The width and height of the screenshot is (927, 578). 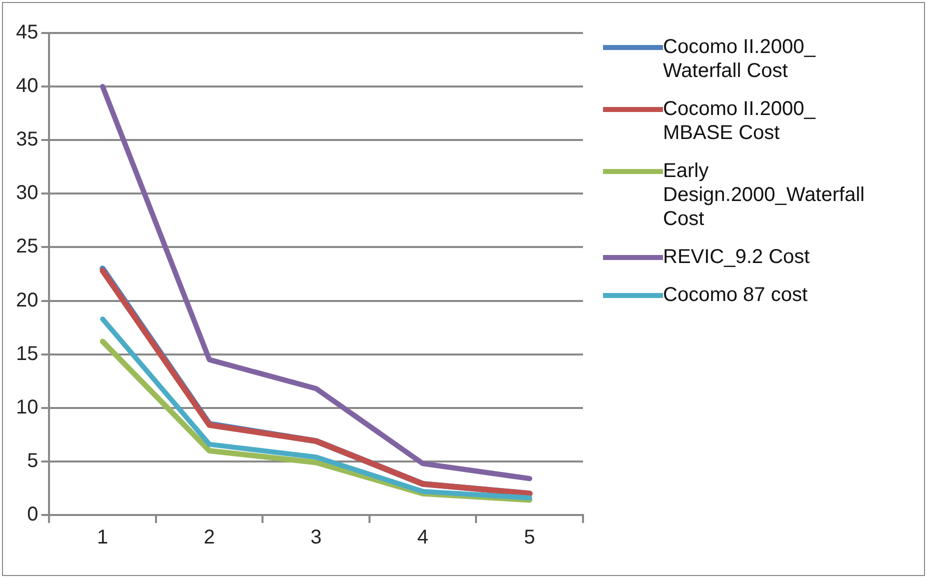 What do you see at coordinates (27, 247) in the screenshot?
I see `y-tick-label: 25` at bounding box center [27, 247].